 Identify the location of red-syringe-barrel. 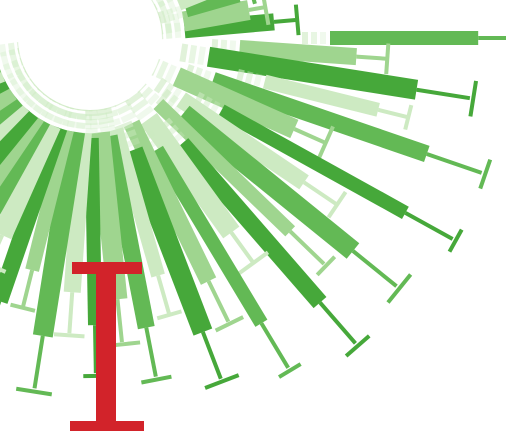
(106, 346).